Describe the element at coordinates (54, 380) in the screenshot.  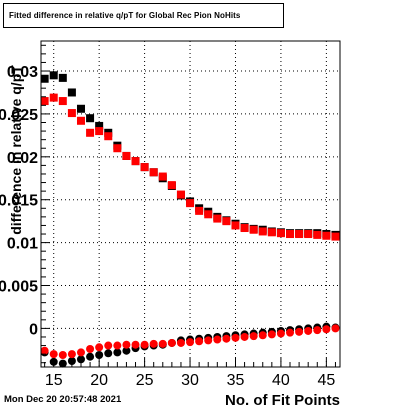
I see `x-tick-label: 15` at that location.